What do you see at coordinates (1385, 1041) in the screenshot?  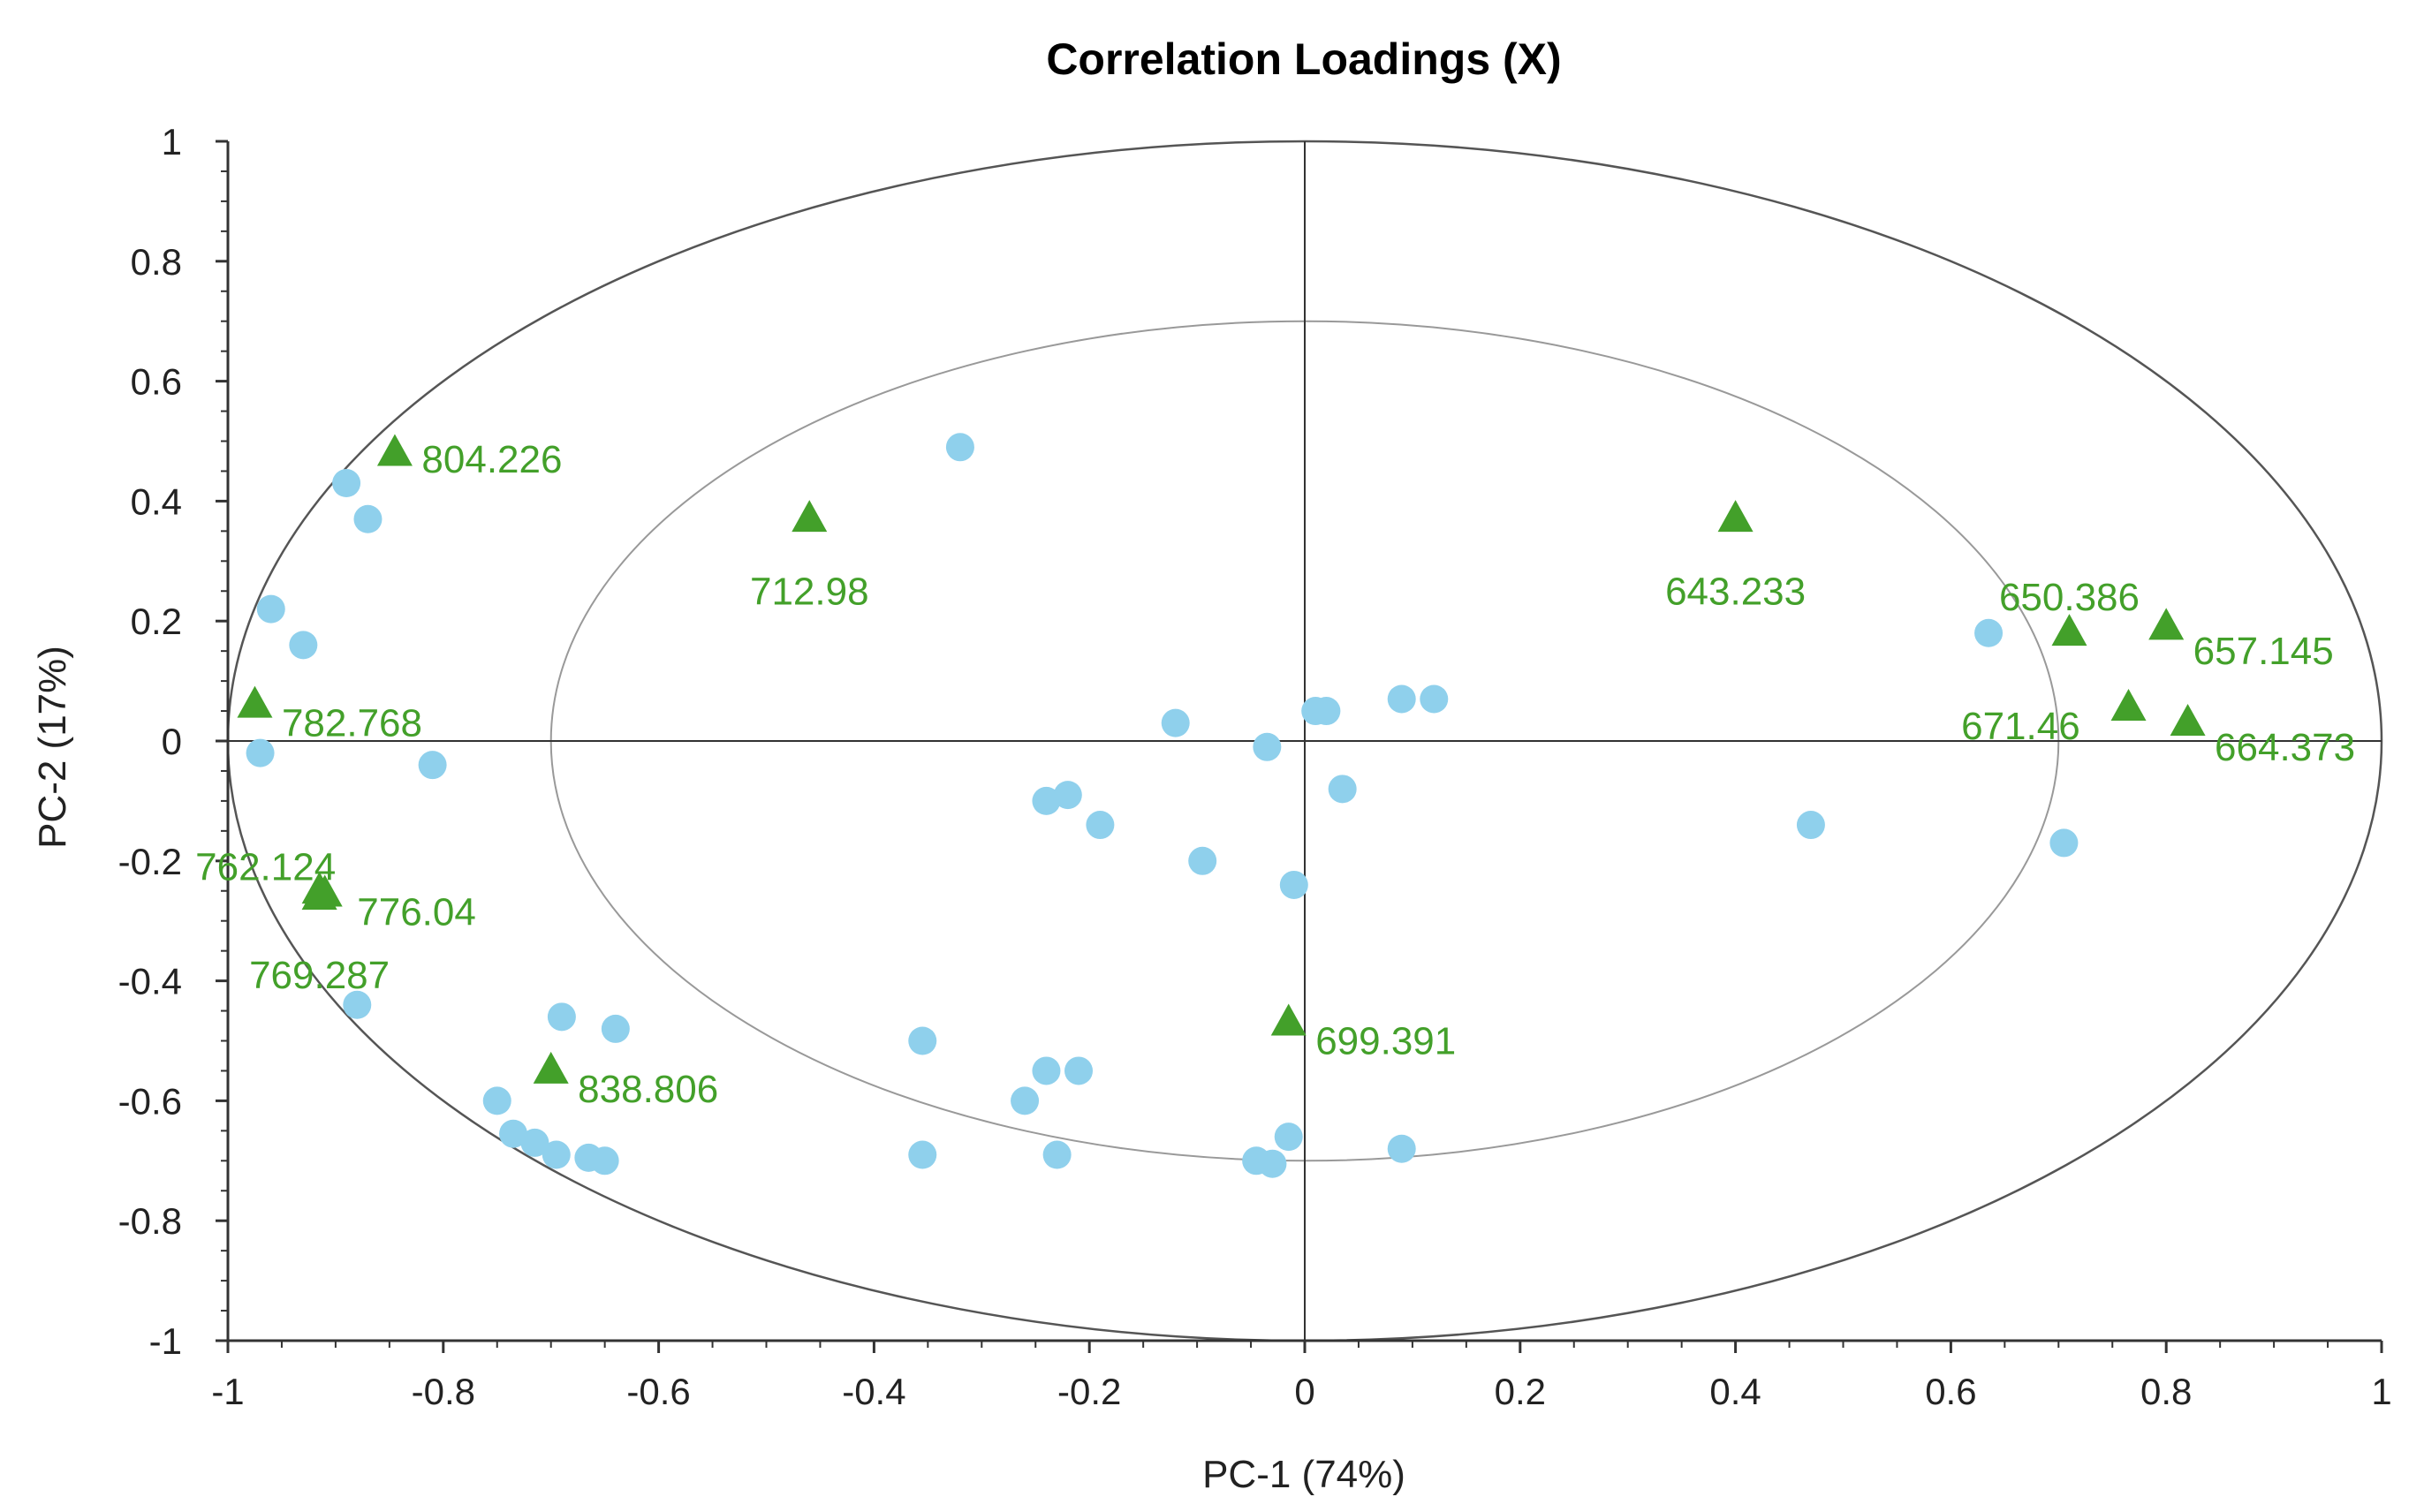 I see `wavelength-label: 699.391` at bounding box center [1385, 1041].